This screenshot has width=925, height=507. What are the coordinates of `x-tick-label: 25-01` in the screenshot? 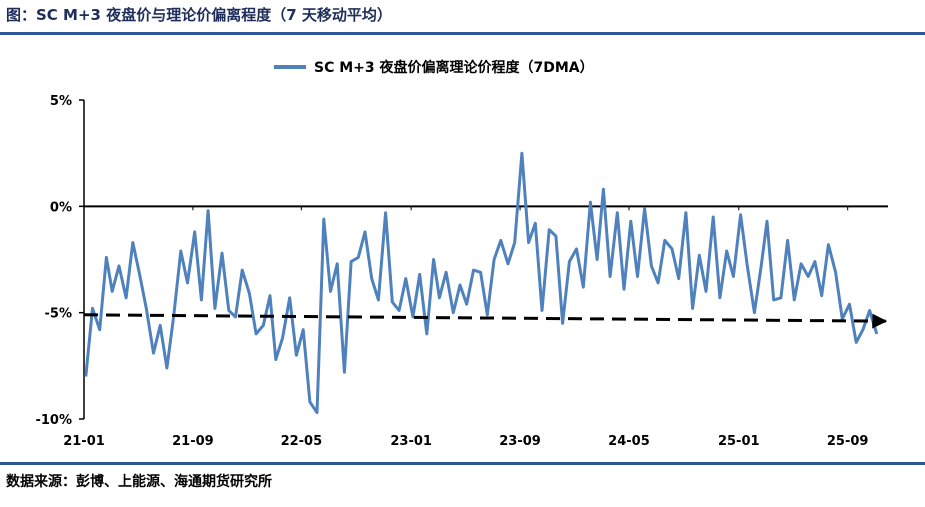 It's located at (739, 441).